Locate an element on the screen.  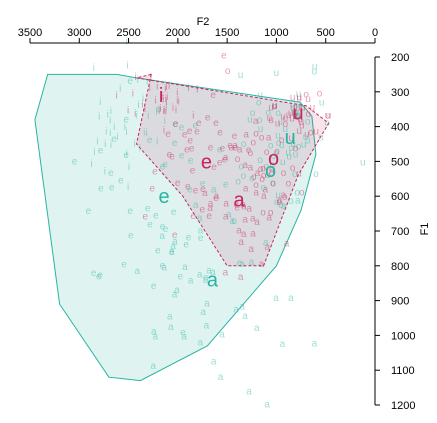
y-tick-label: 500 is located at coordinates (400, 162).